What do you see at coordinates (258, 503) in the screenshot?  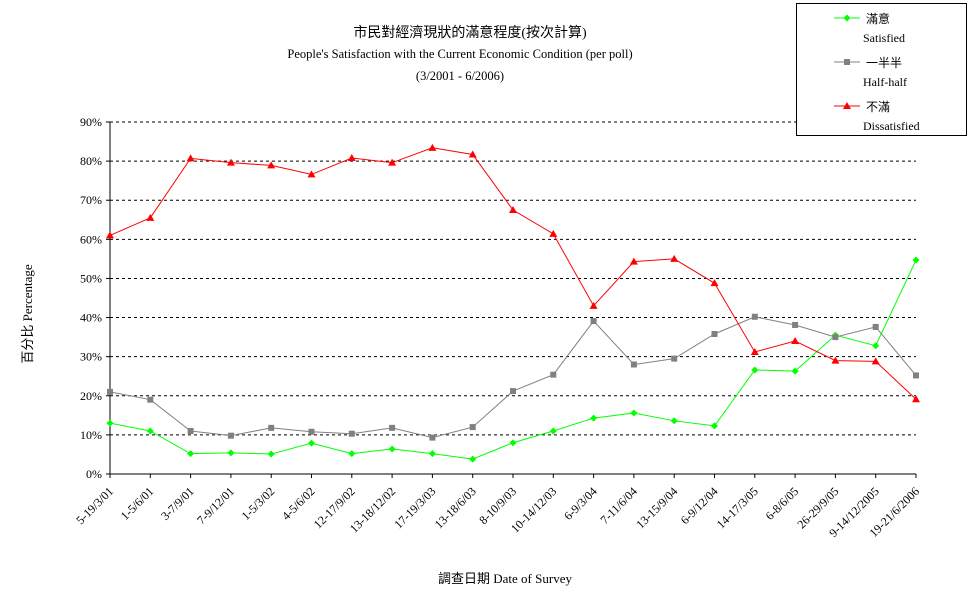 I see `x-tick-label: 1-5/3/02` at bounding box center [258, 503].